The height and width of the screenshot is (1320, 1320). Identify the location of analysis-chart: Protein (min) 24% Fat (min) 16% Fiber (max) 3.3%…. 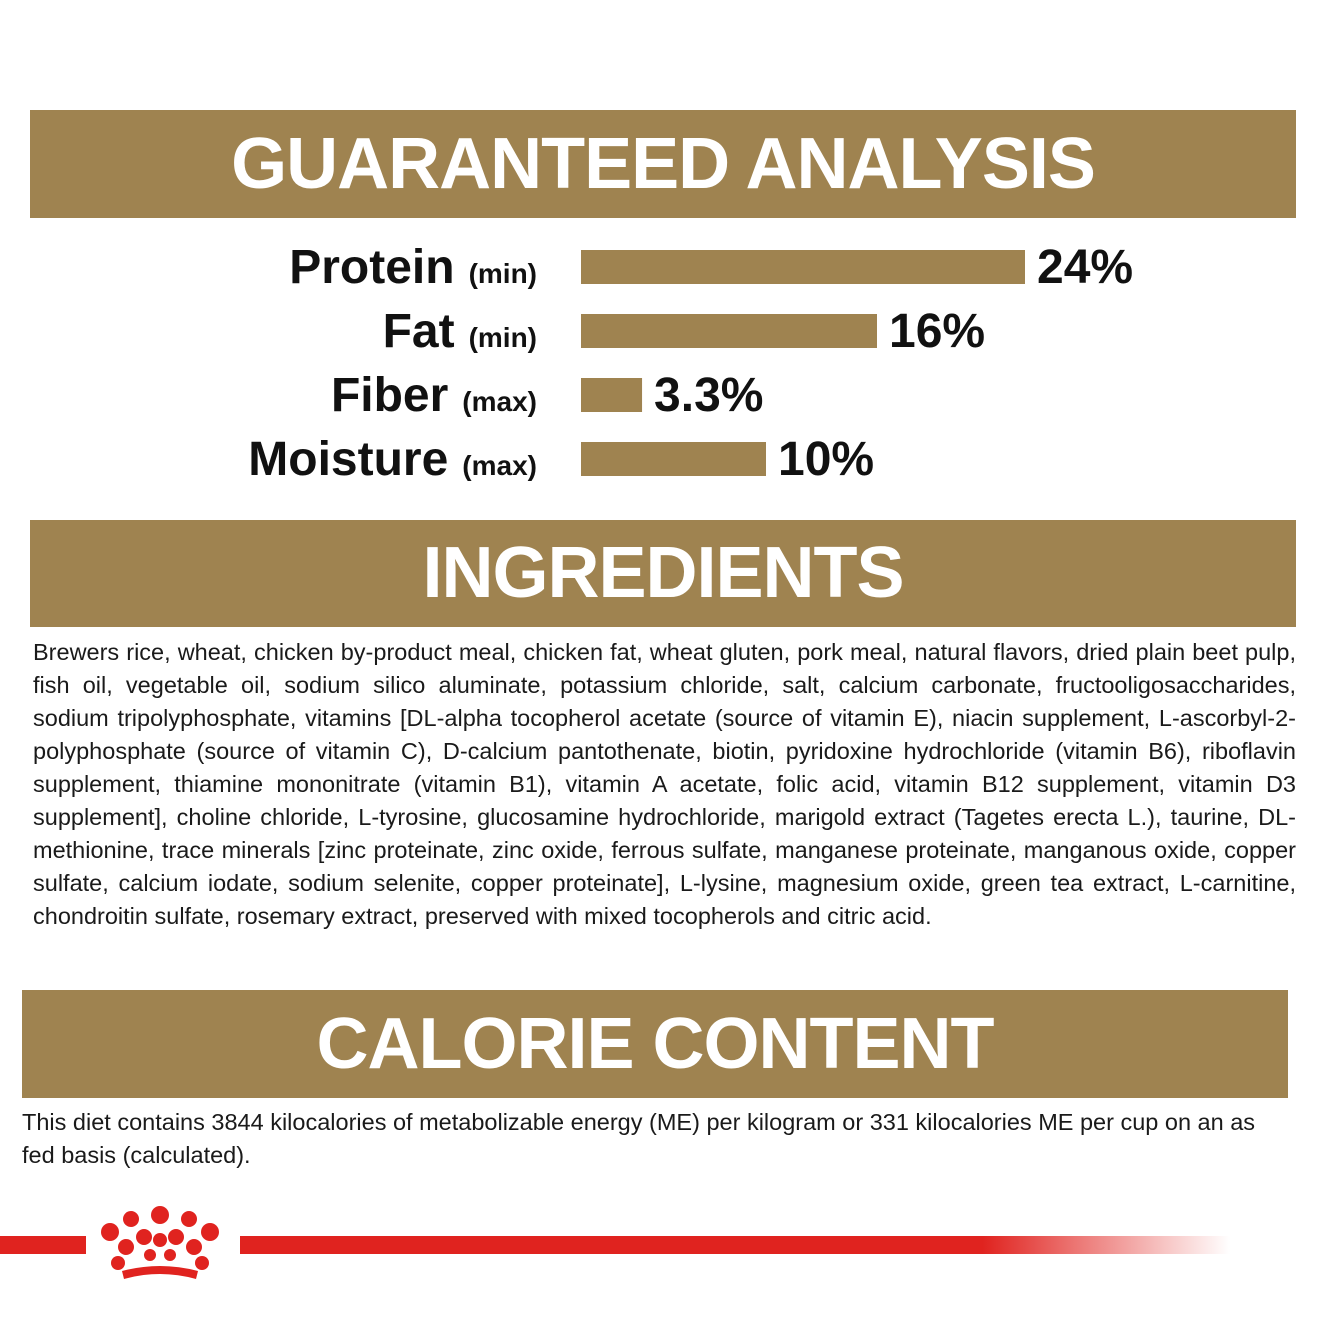
(690, 363).